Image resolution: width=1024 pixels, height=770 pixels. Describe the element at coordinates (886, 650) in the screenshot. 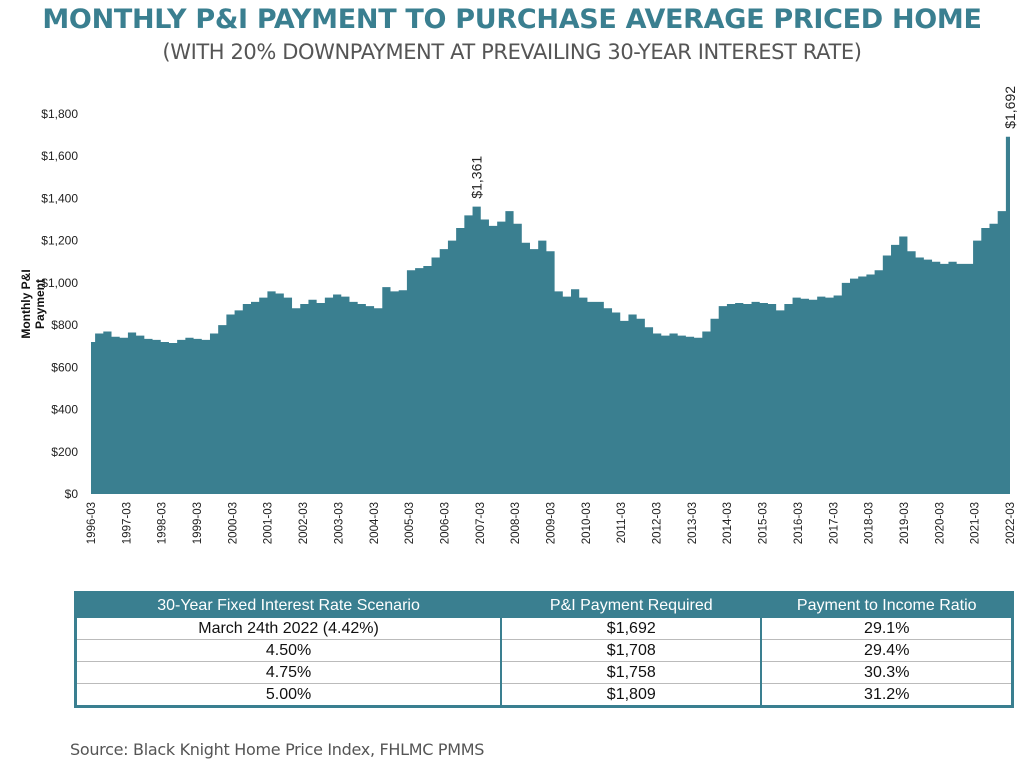

I see `ratio-cell: 29.4%` at that location.